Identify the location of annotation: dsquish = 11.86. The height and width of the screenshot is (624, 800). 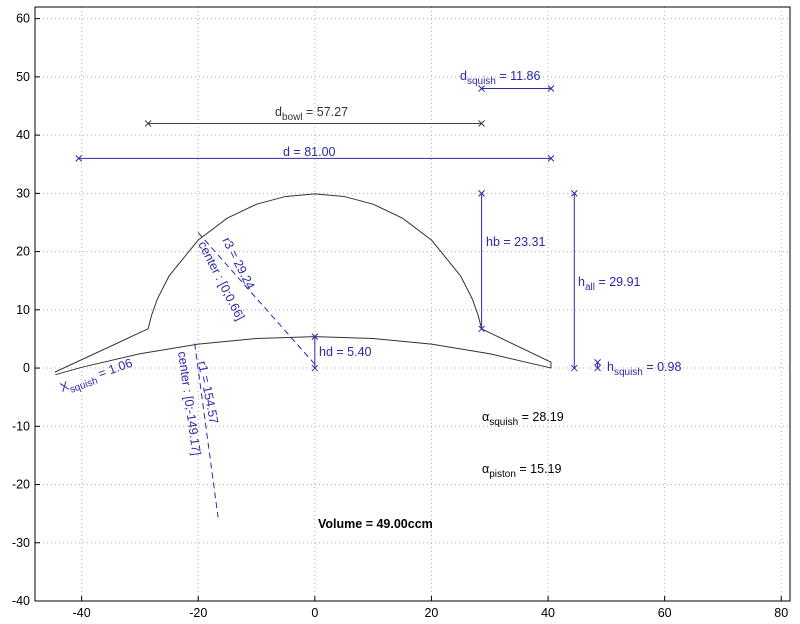
(500, 78).